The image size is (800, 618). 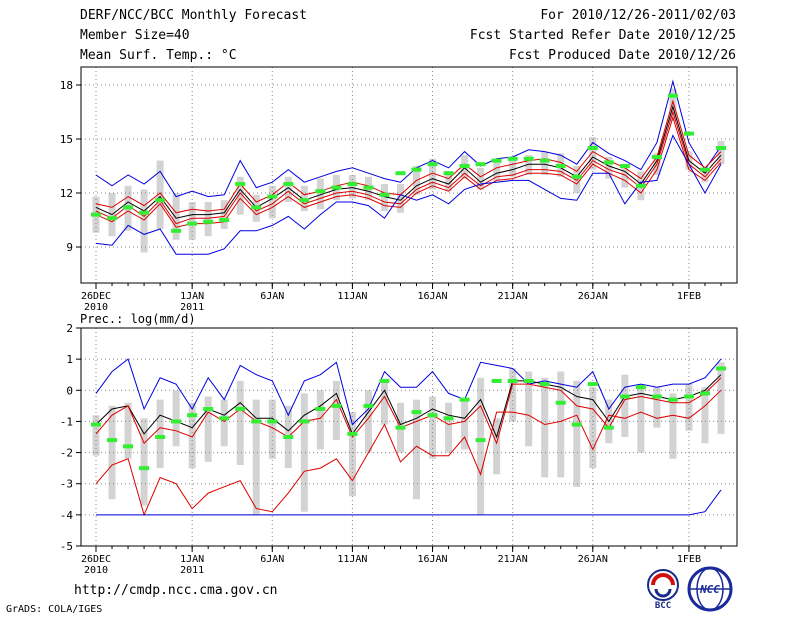 What do you see at coordinates (96, 307) in the screenshot?
I see `temp-xtick-year: 2010` at bounding box center [96, 307].